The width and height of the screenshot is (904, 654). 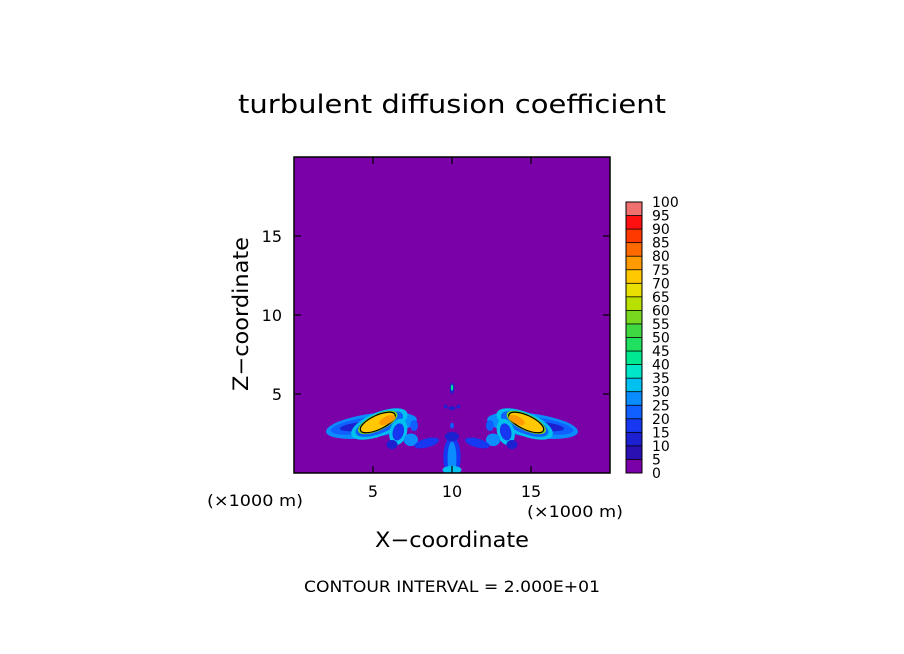 I want to click on colorbar-label: 95, so click(x=661, y=217).